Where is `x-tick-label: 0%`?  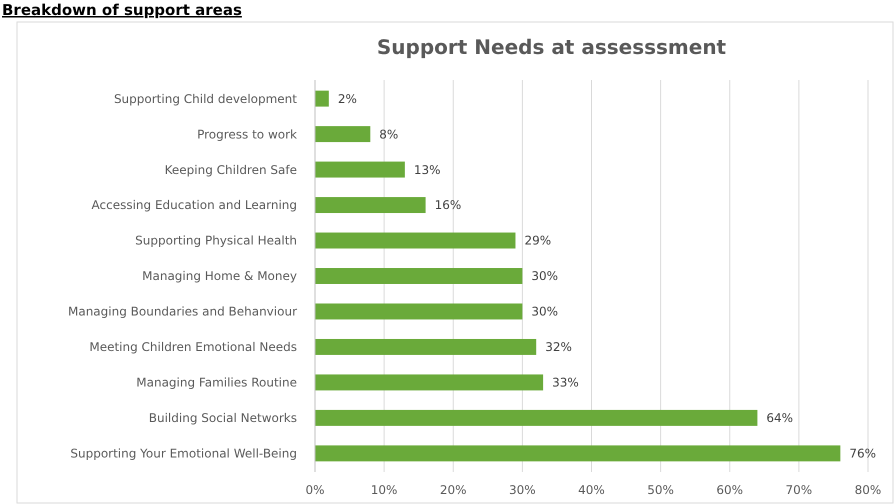 x-tick-label: 0% is located at coordinates (315, 490).